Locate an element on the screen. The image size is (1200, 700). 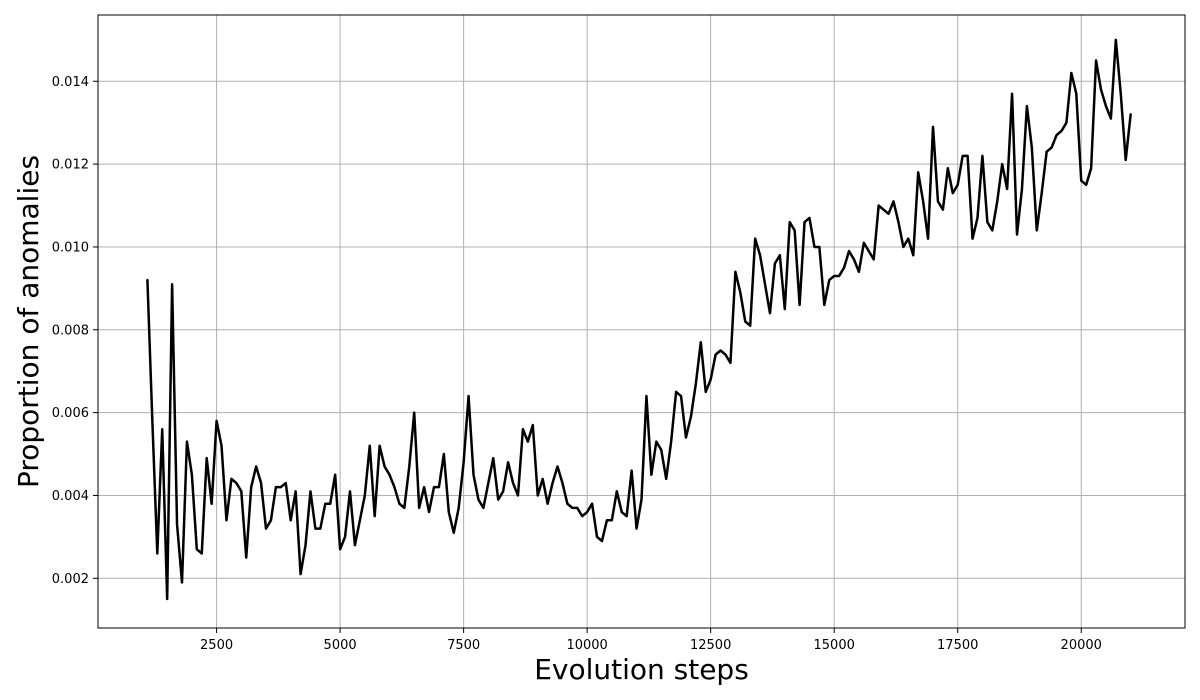
x-tick-label: 20000 is located at coordinates (1081, 645).